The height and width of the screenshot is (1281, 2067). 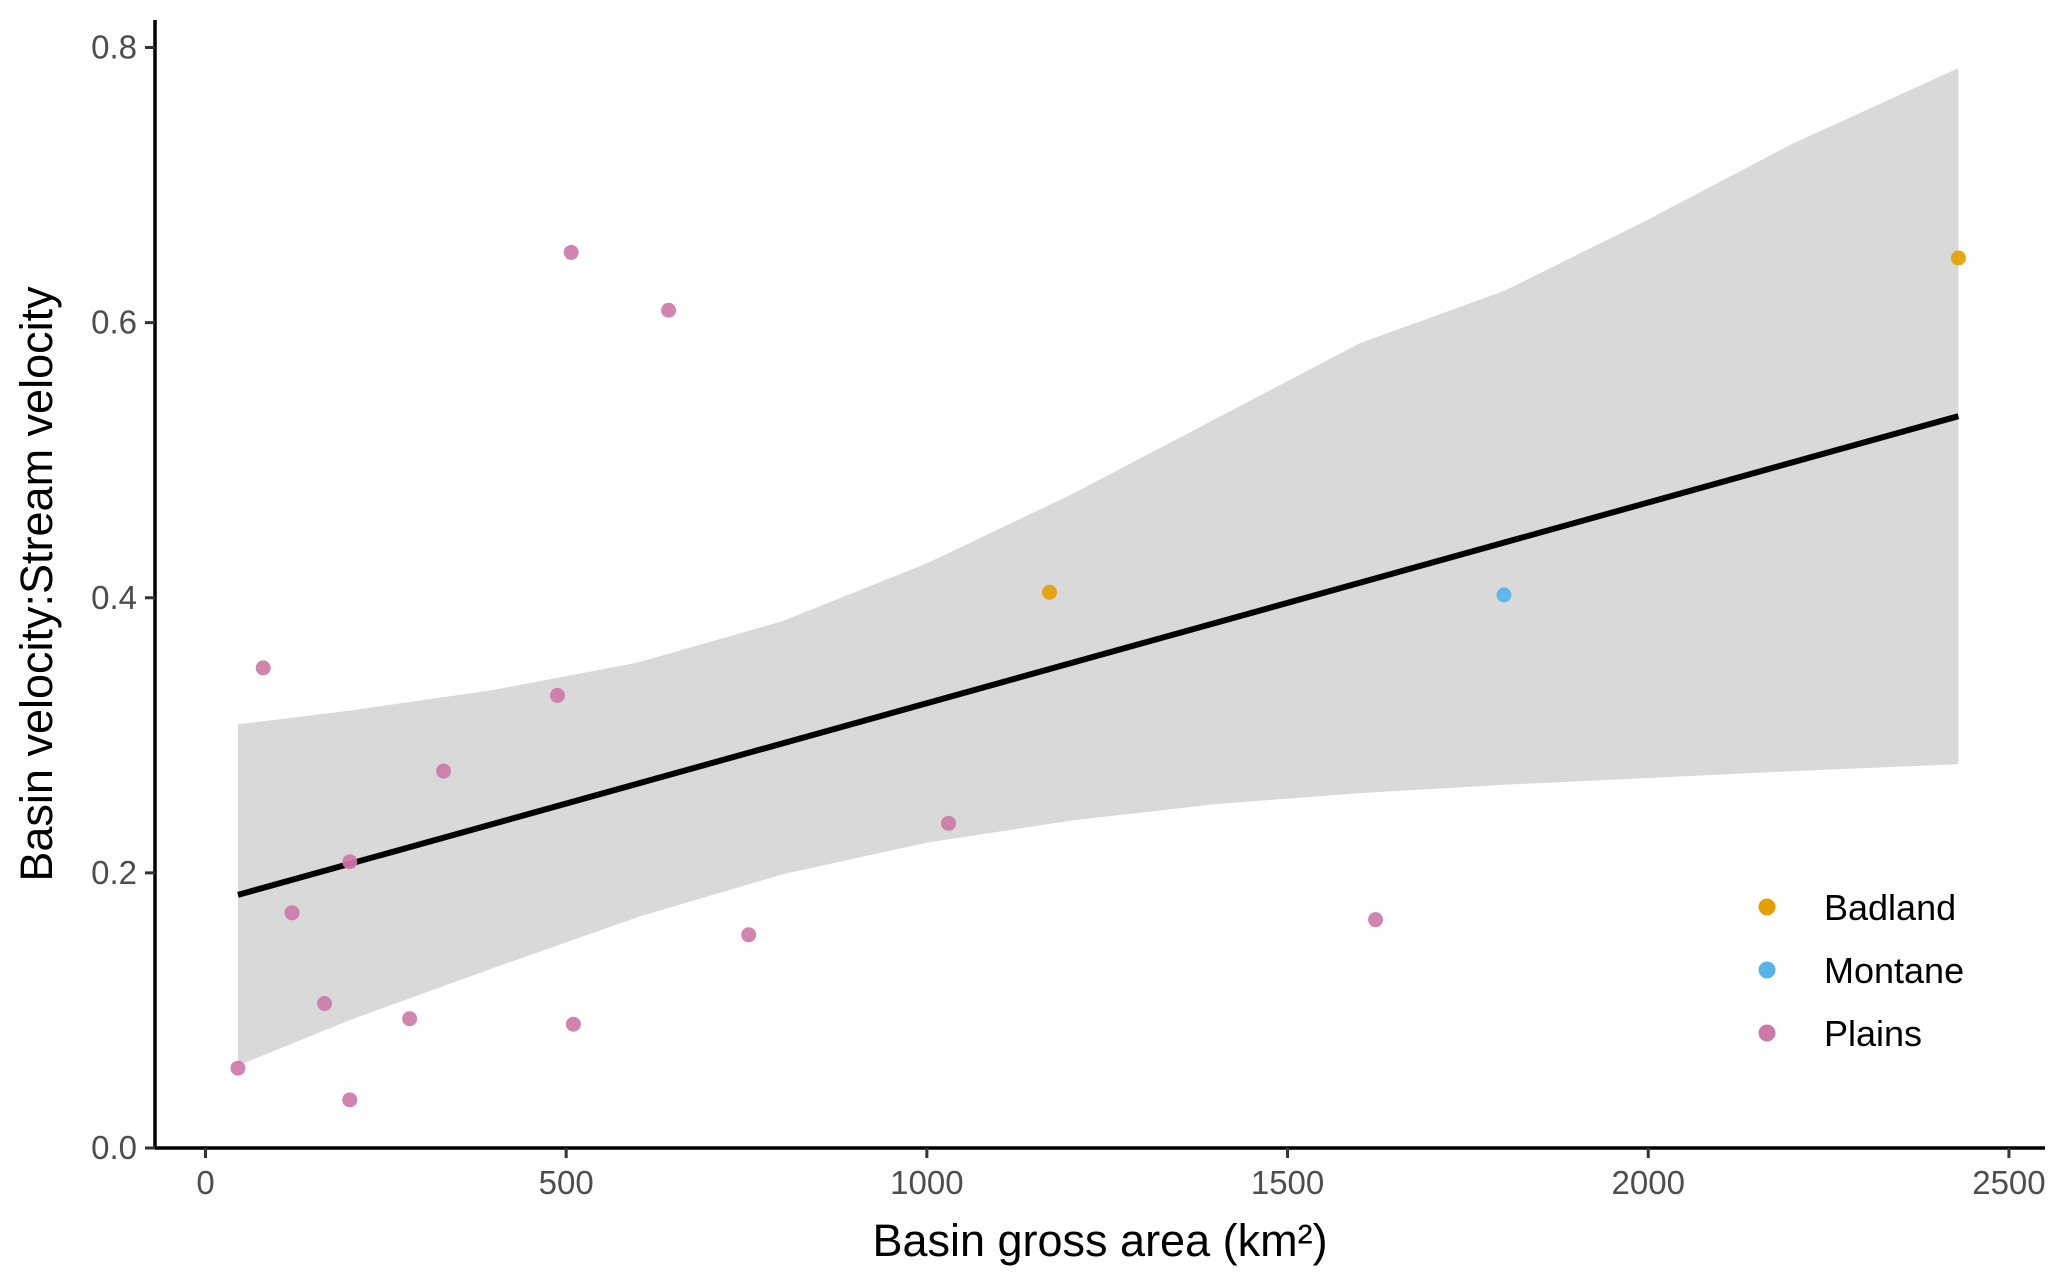 I want to click on x-tick-label: 0, so click(x=205, y=1182).